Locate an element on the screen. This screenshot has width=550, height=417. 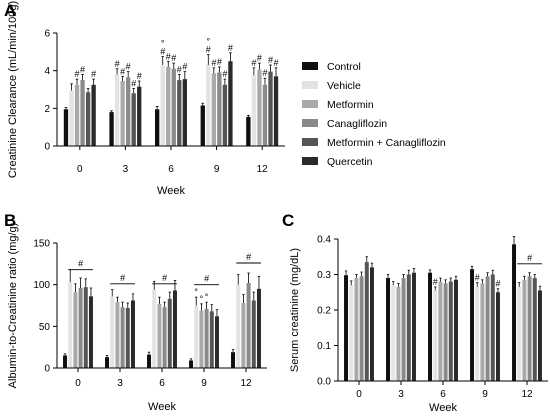
legend-label: Quercetin is located at coordinates (350, 162).